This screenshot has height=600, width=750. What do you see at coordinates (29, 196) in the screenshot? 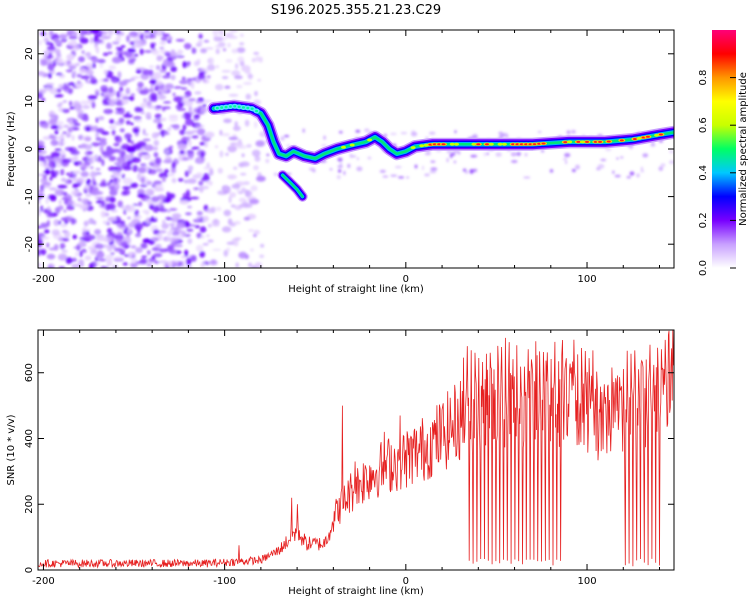
I see `spectrogram-y-tick-label: -10` at bounding box center [29, 196].